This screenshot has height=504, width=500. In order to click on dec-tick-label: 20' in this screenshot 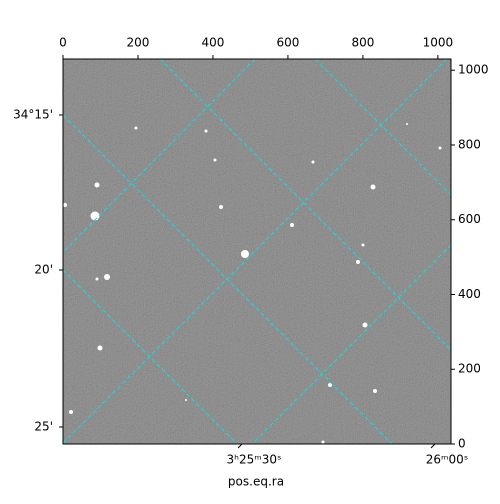, I will do `click(43, 270)`.